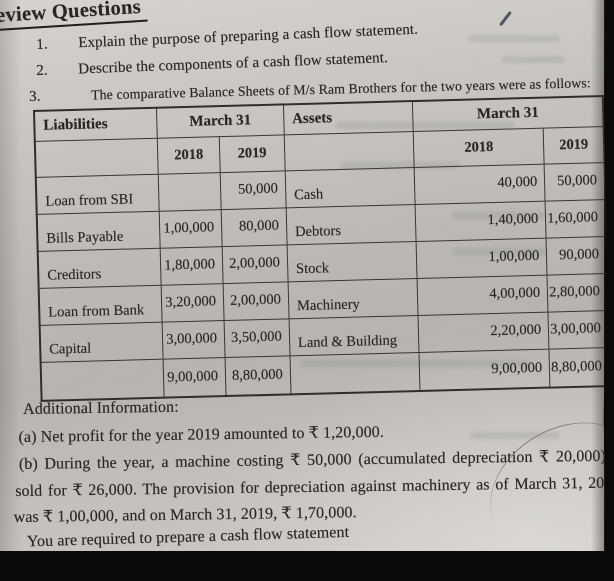 This screenshot has width=614, height=581. Describe the element at coordinates (102, 379) in the screenshot. I see `liability-cell` at that location.